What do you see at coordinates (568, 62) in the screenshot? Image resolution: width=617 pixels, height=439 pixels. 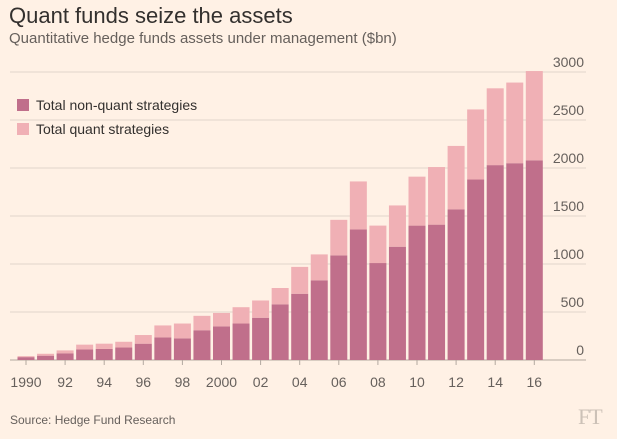 I see `y-tick-label: 3000` at bounding box center [568, 62].